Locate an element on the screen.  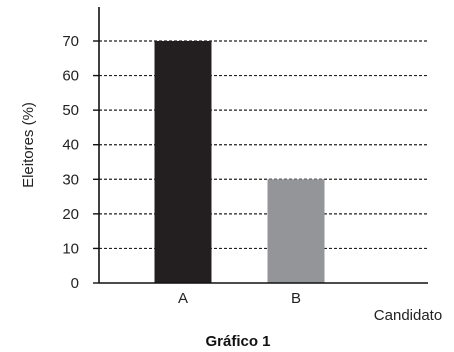
y-axis-title: Eleitores (%) is located at coordinates (28, 145).